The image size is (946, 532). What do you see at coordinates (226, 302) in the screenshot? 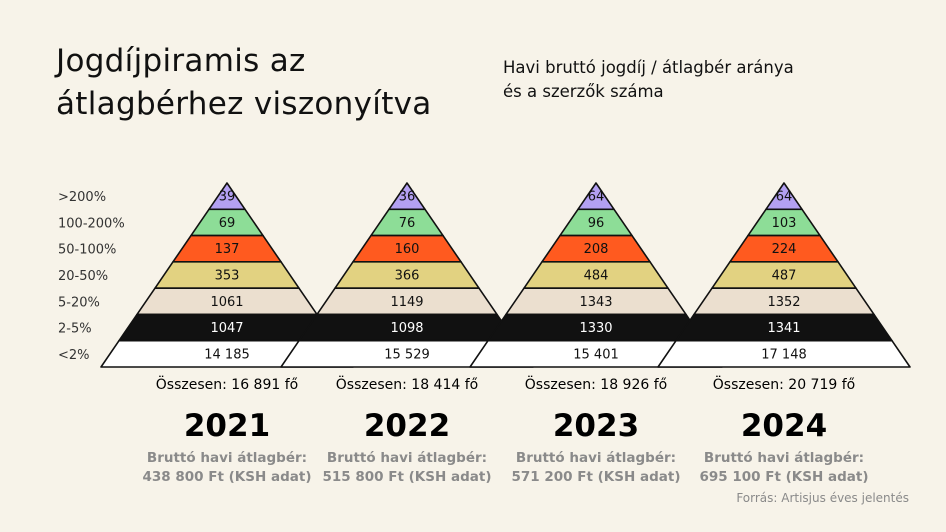
I see `band-value: 1061` at bounding box center [226, 302].